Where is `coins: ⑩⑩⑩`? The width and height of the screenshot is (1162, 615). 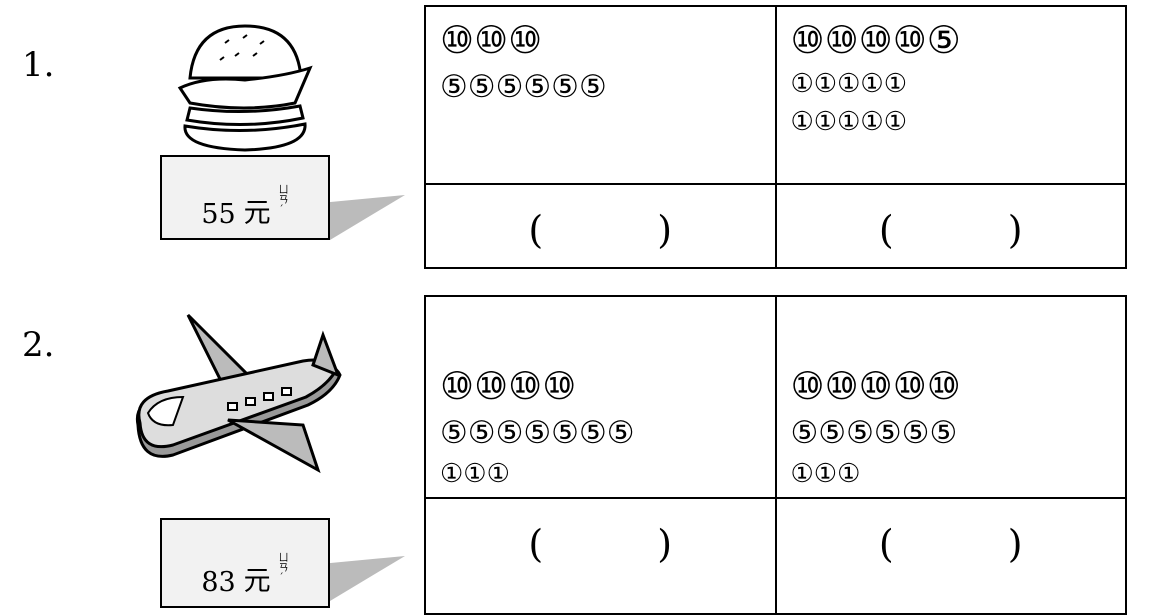 coins: ⑩⑩⑩ is located at coordinates (491, 40).